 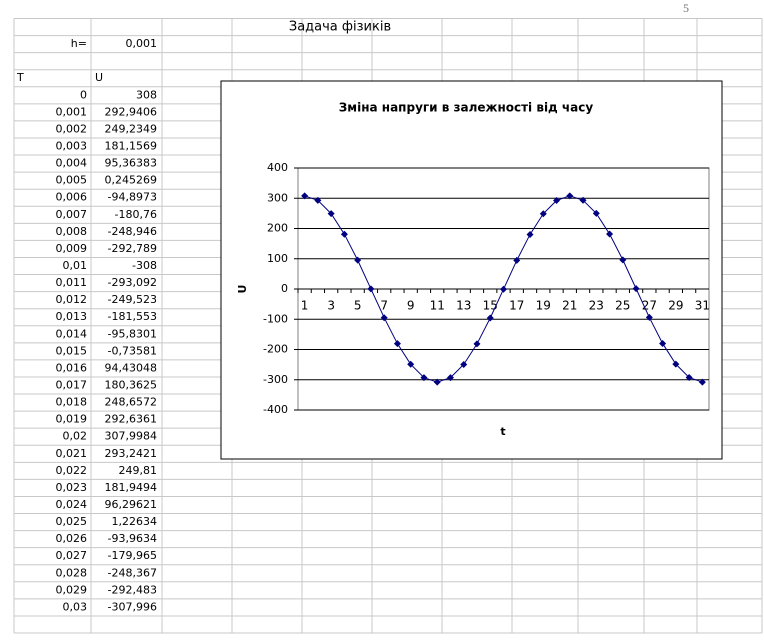 What do you see at coordinates (72, 367) in the screenshot?
I see `cell-t: 0,016` at bounding box center [72, 367].